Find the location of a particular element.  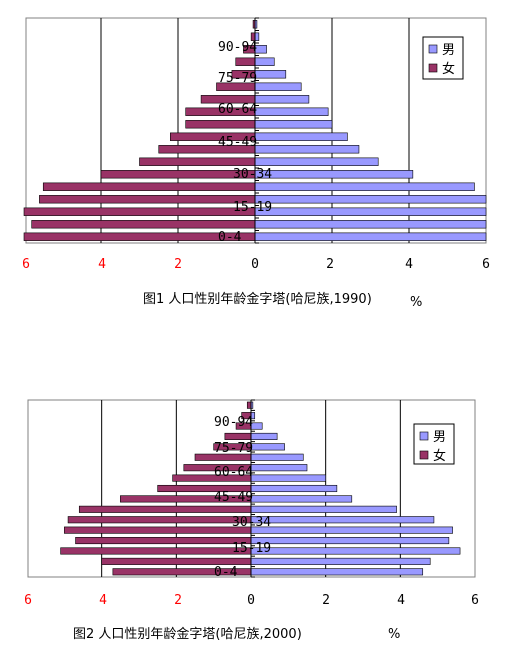

chart-title: 图1 人口性别年龄金字塔(哈尼族,1990) is located at coordinates (257, 299).